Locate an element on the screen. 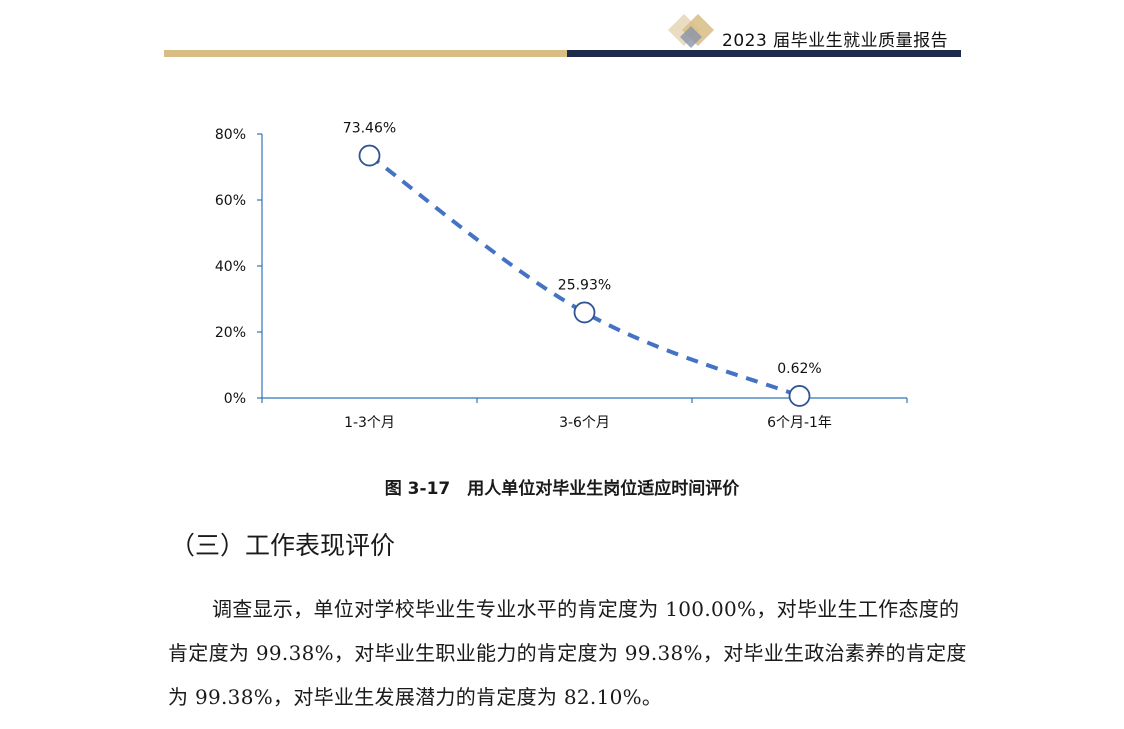 The width and height of the screenshot is (1124, 729). report-logo-icon is located at coordinates (692, 34).